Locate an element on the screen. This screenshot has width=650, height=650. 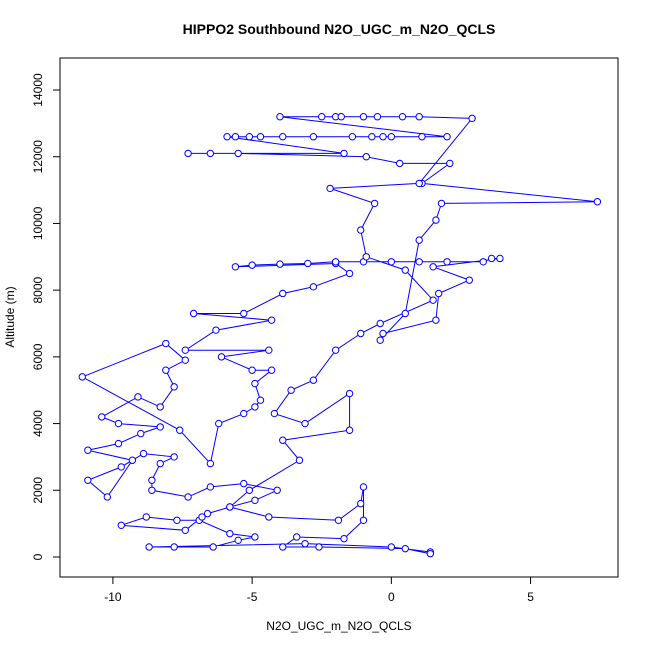
x-tick-label: -5 is located at coordinates (252, 597).